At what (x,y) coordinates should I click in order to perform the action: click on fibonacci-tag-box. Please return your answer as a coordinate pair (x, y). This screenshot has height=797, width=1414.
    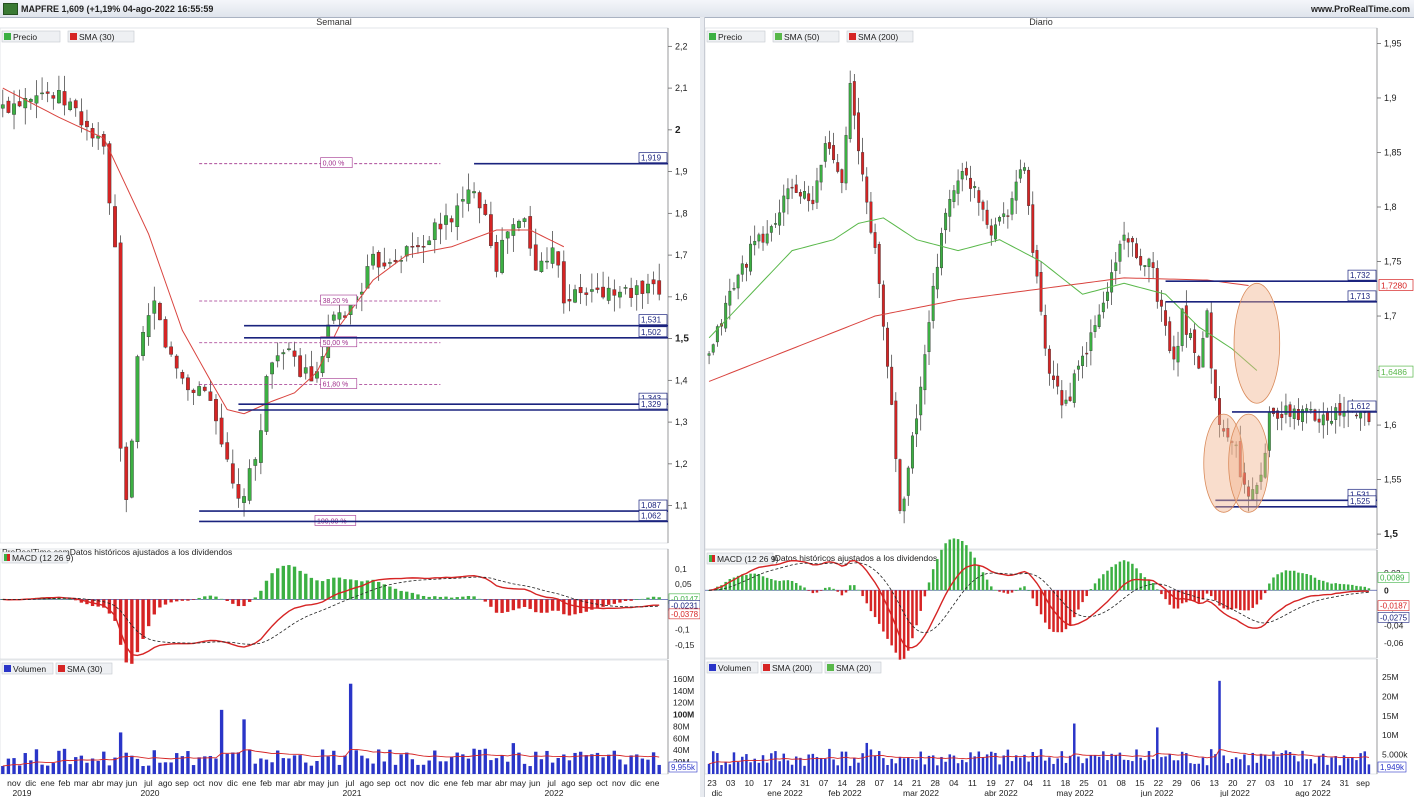
    Looking at the image, I should click on (339, 383).